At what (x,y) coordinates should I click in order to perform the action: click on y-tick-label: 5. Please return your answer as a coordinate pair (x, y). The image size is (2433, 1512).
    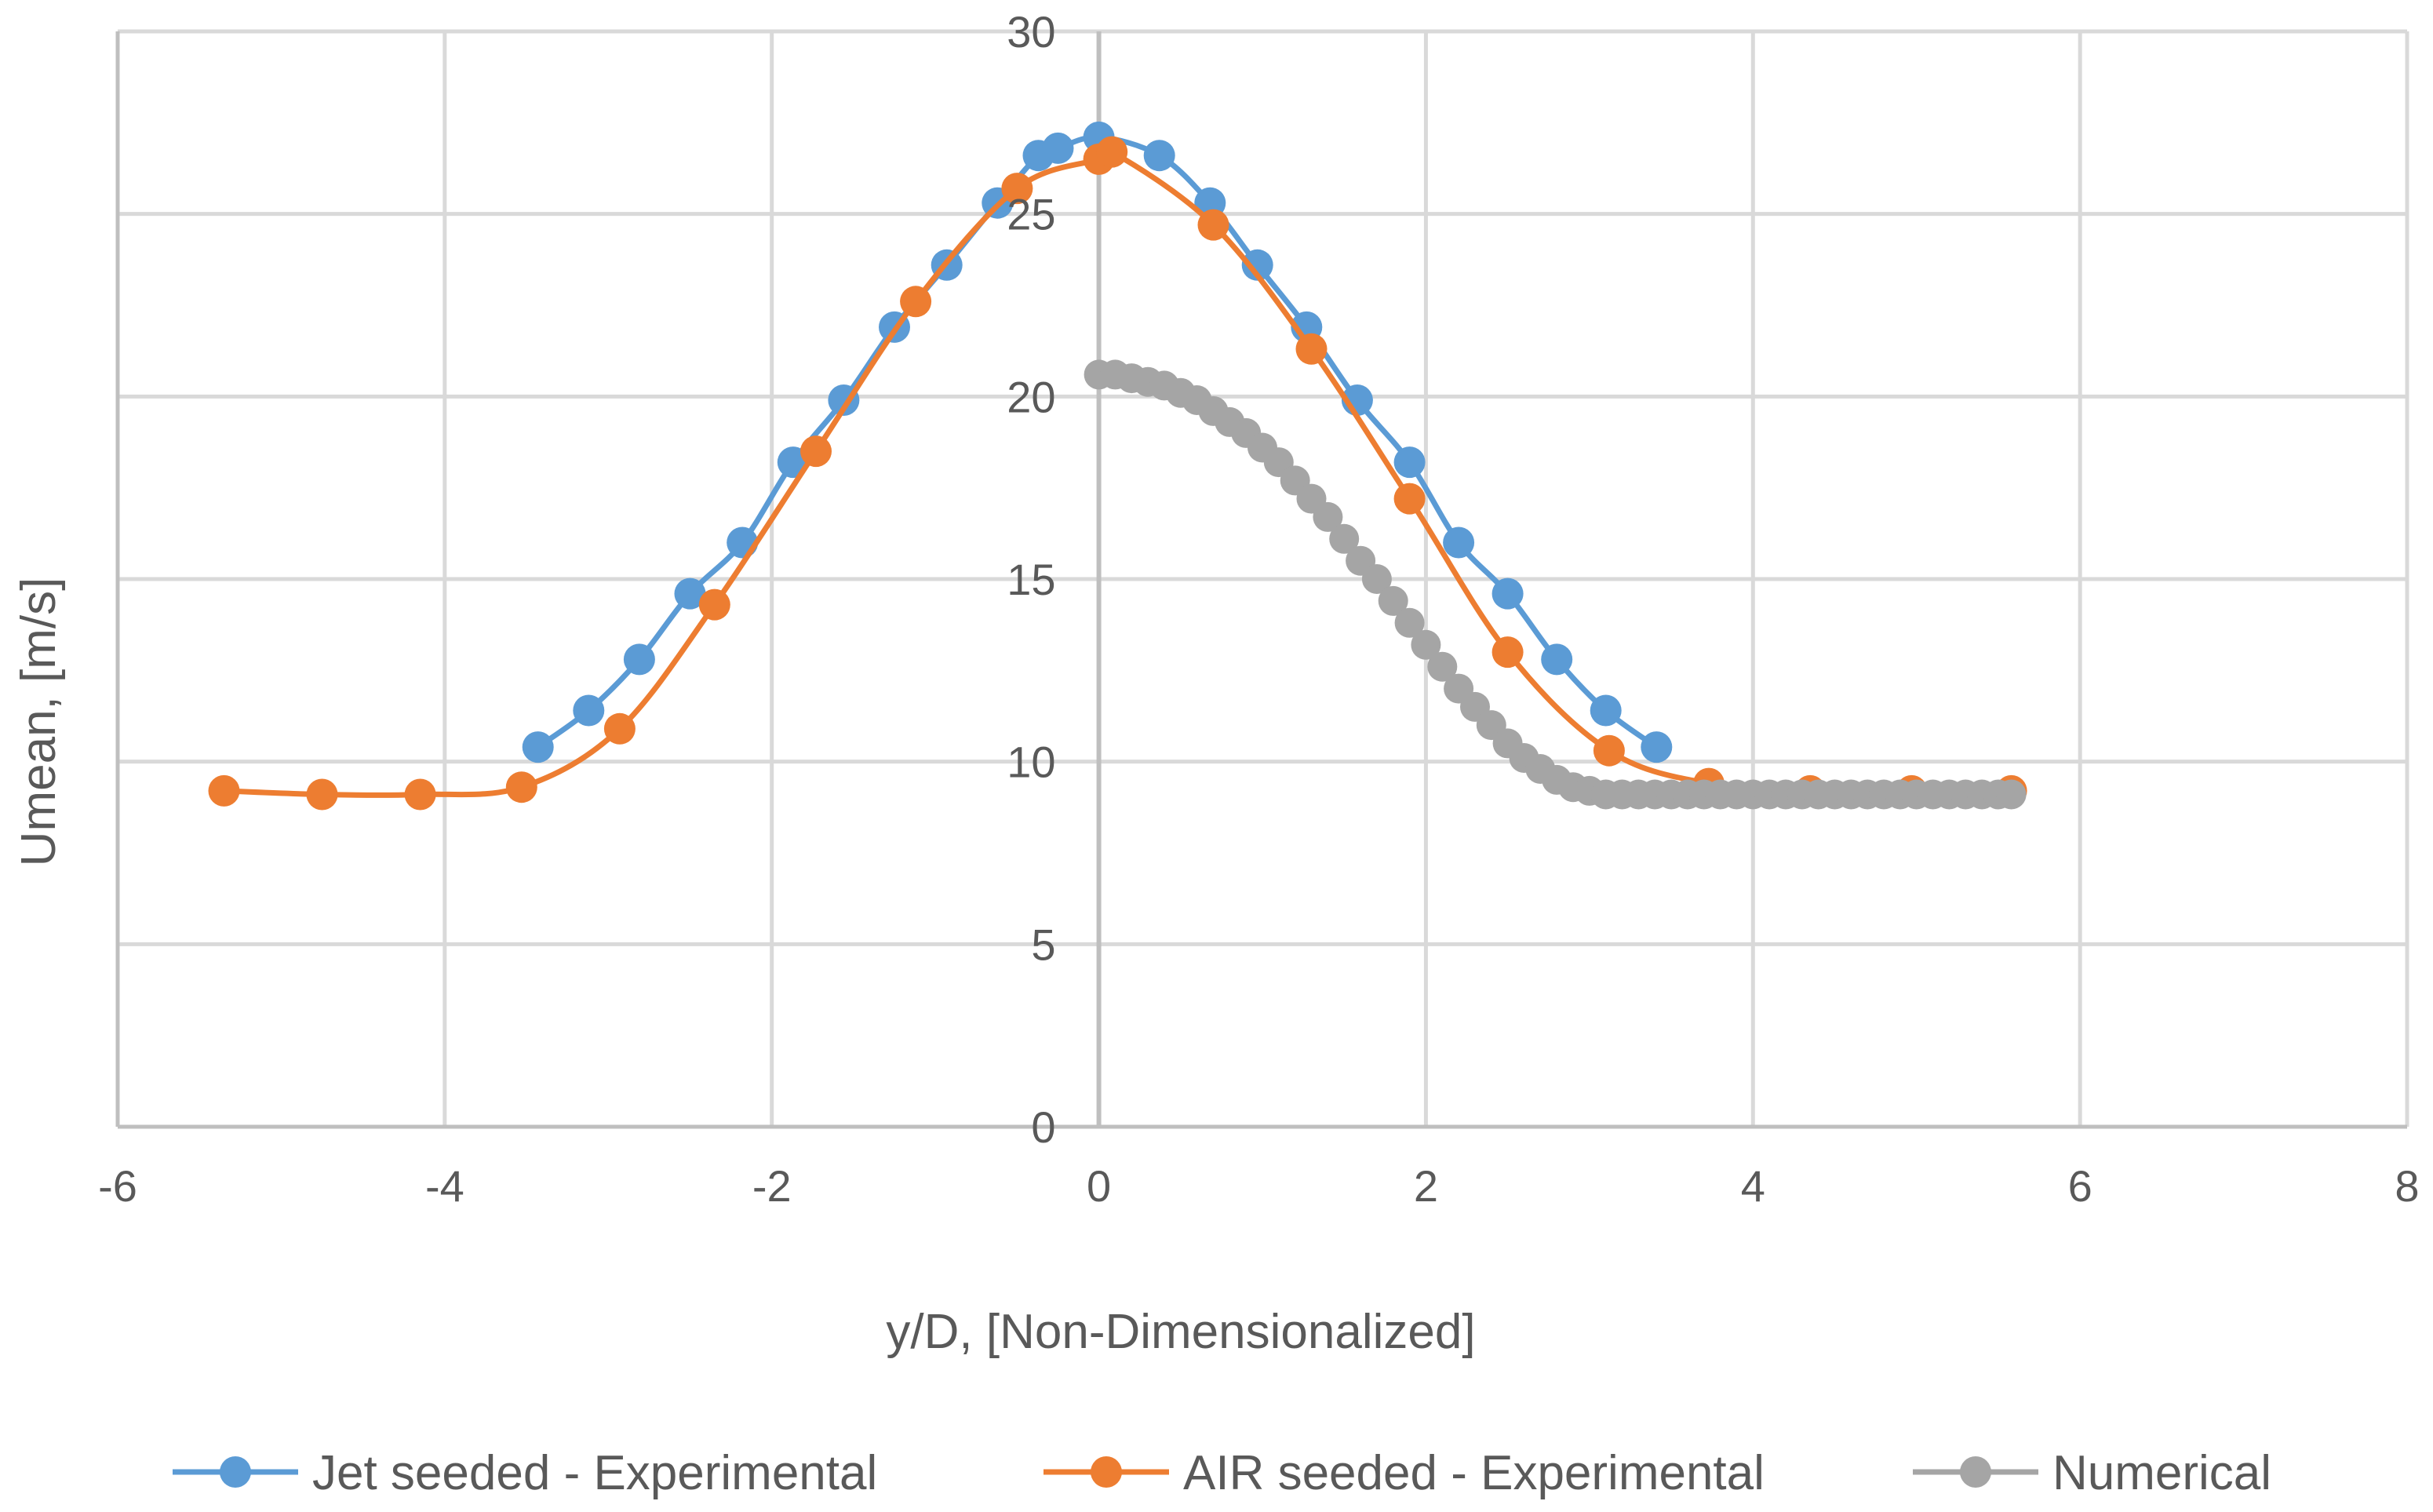
    Looking at the image, I should click on (1043, 944).